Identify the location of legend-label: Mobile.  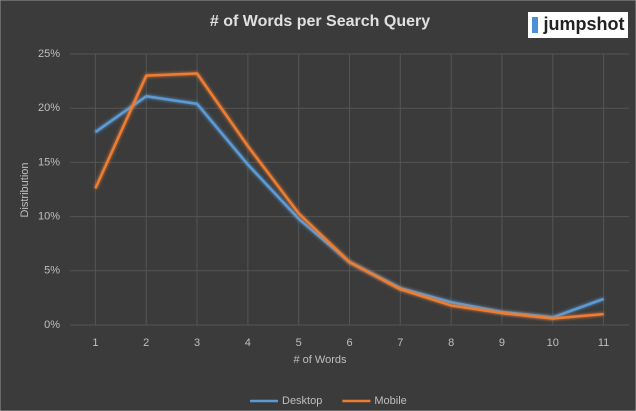
(390, 401).